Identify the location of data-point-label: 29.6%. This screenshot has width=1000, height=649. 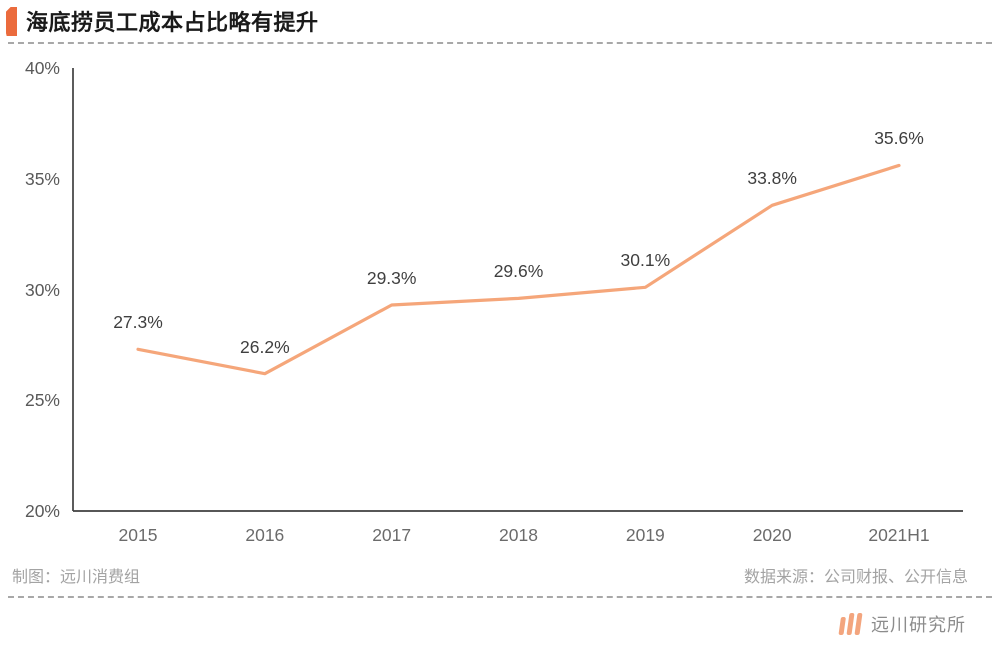
(518, 271).